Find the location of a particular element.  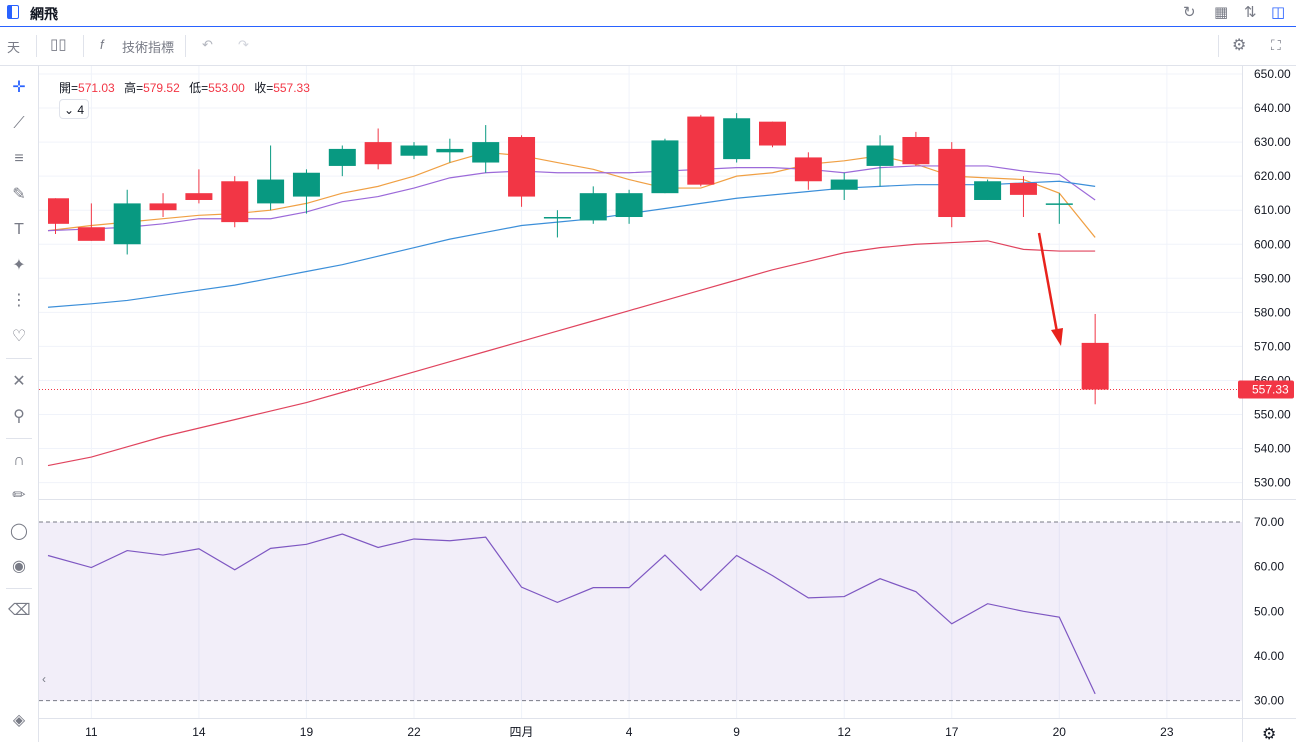

crosshair-icon: ✛ is located at coordinates (19, 87).